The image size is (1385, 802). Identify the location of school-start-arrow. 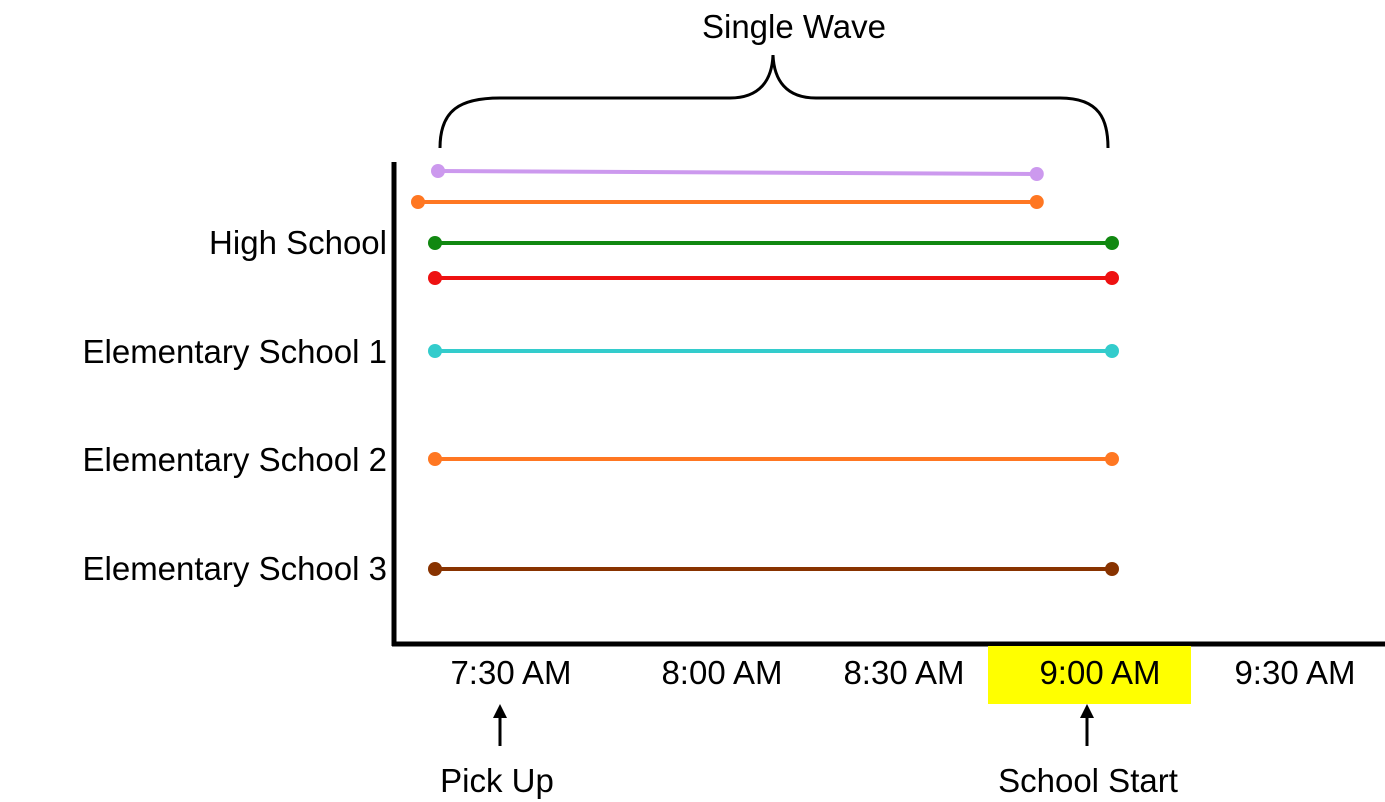
(1087, 725).